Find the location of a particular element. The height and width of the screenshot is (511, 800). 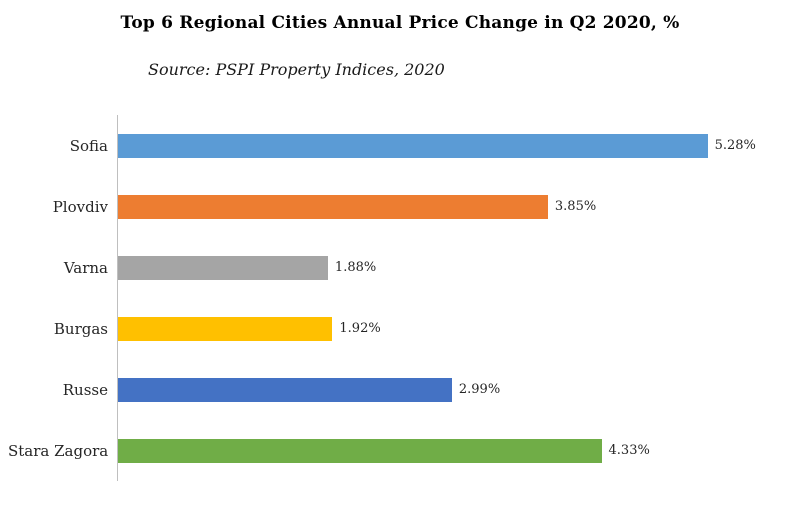

bar-row: Plovdiv 3.85% is located at coordinates (398, 206).